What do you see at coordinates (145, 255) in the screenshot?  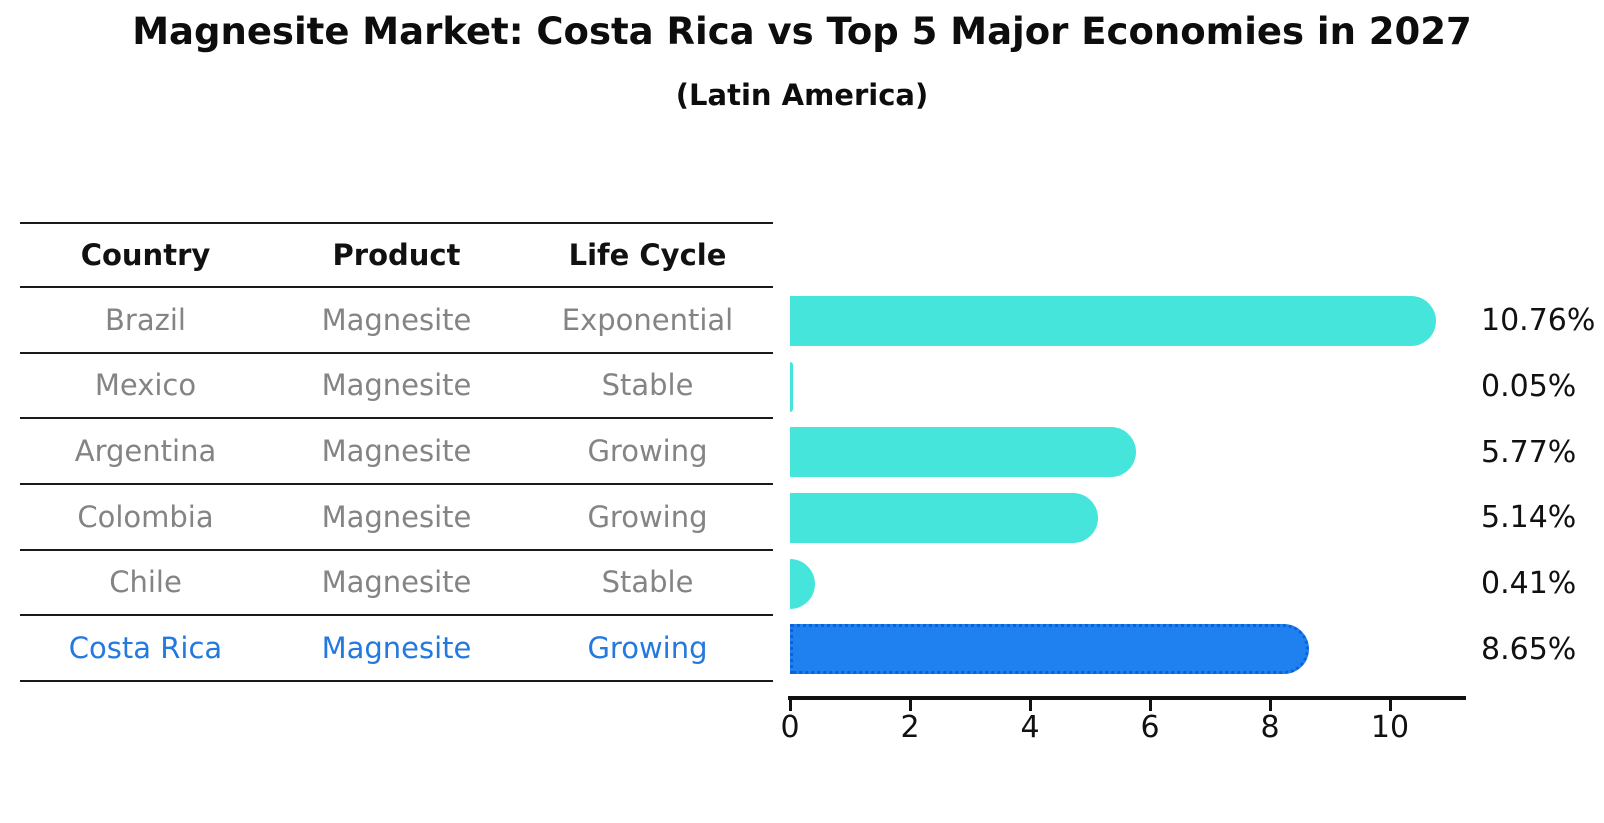 I see `table-header-cell: Country` at bounding box center [145, 255].